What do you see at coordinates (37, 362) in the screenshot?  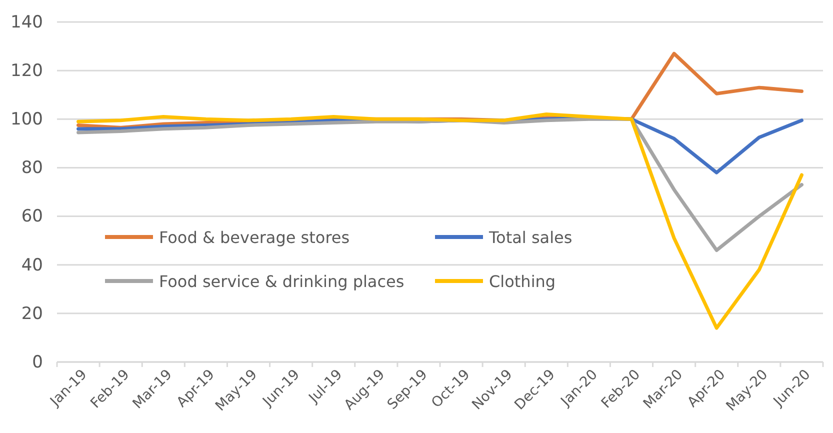 I see `y-tick-label: 0` at bounding box center [37, 362].